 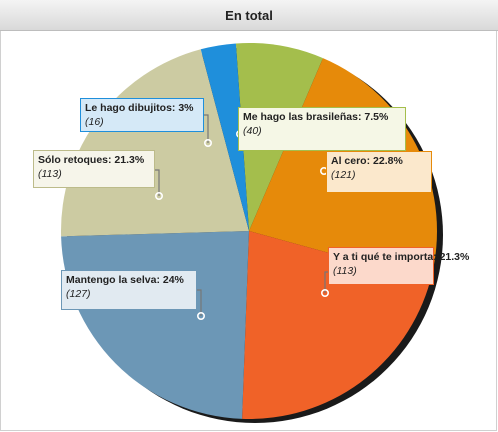 I want to click on chart-header: En total, so click(x=249, y=15).